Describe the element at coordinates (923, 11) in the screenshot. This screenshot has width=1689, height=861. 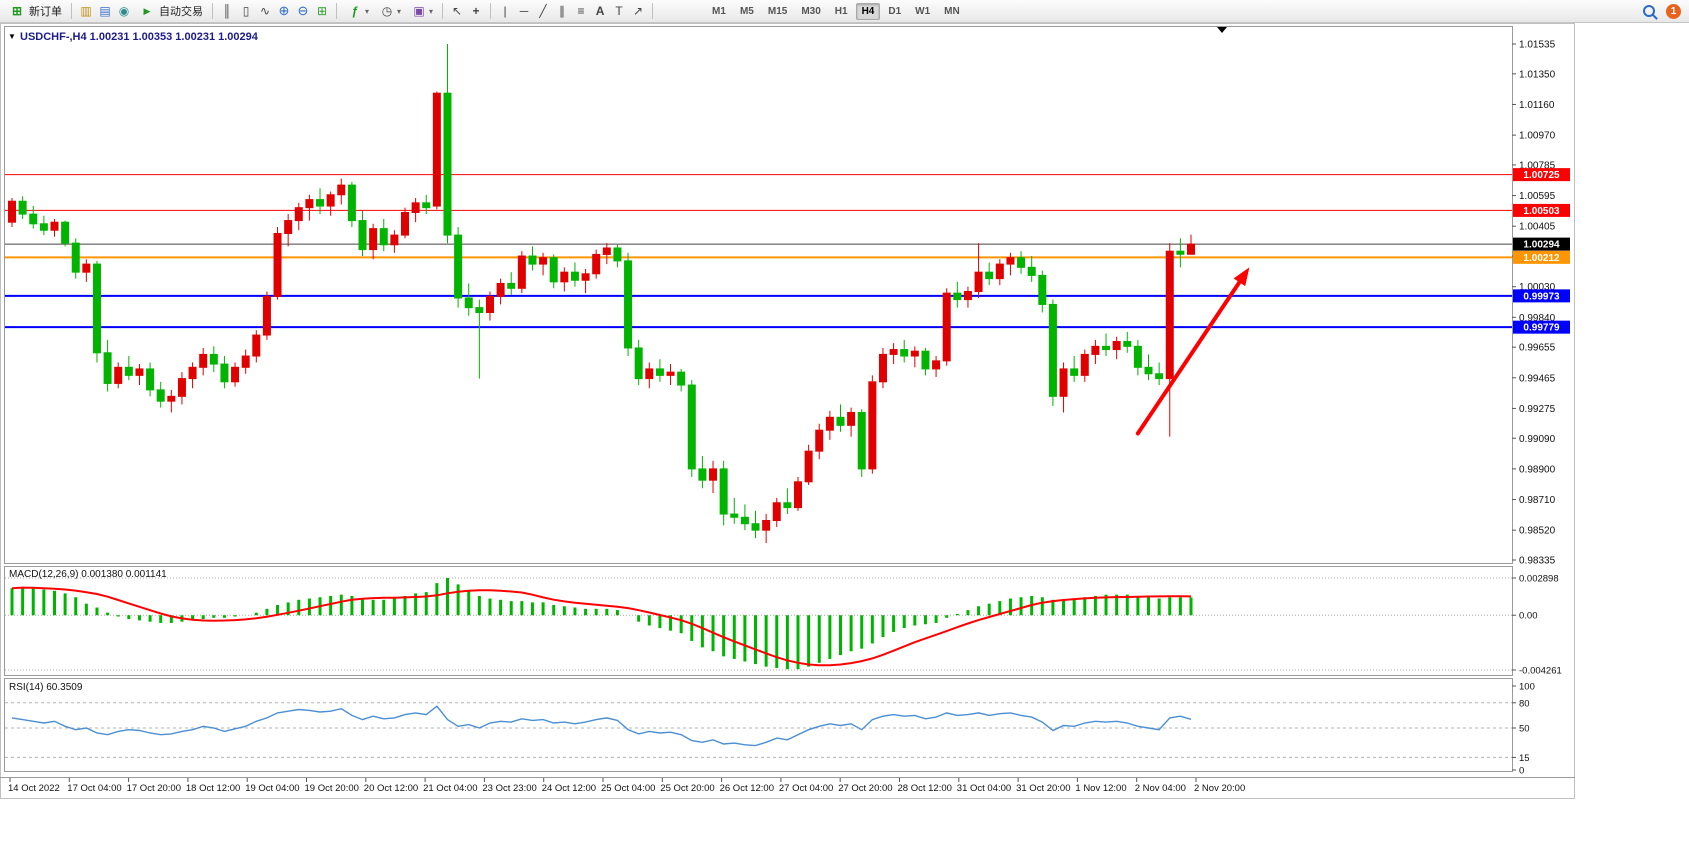
I see `timeframe-button-w1: W1` at that location.